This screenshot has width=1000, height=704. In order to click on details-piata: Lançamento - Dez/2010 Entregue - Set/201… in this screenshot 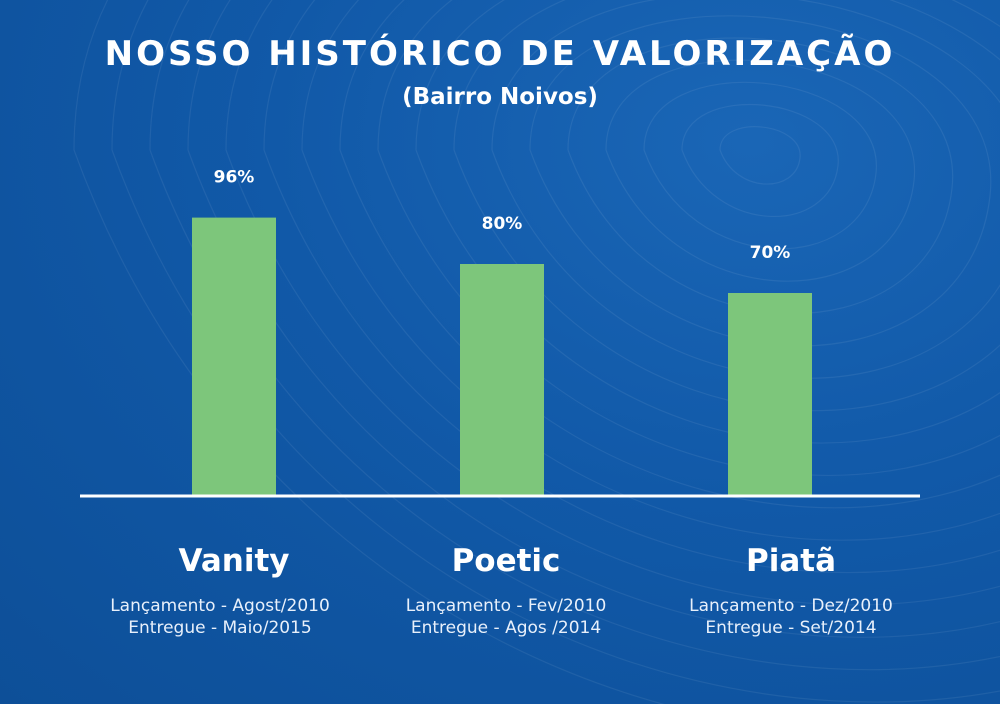, I will do `click(791, 617)`.